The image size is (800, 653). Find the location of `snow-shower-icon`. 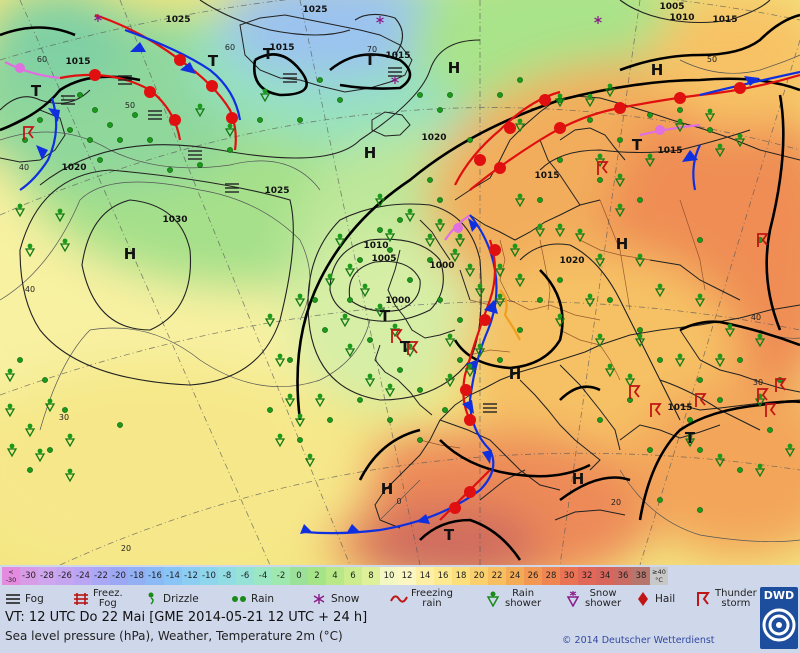

snow-shower-icon is located at coordinates (573, 599).